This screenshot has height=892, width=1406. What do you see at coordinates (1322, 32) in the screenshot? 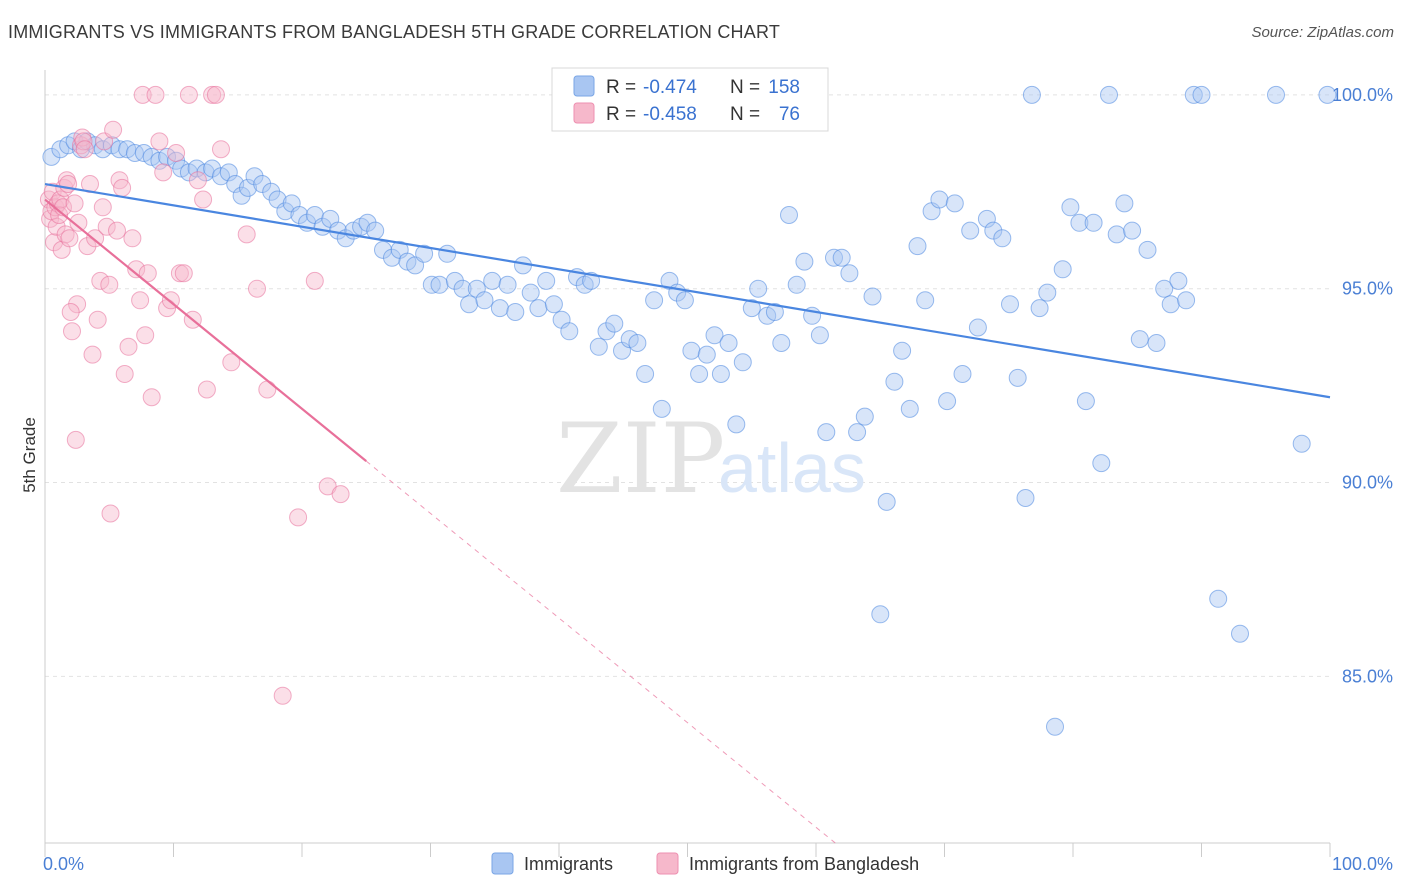
I see `source-credit: Source: ZipAtlas.com` at bounding box center [1322, 32].